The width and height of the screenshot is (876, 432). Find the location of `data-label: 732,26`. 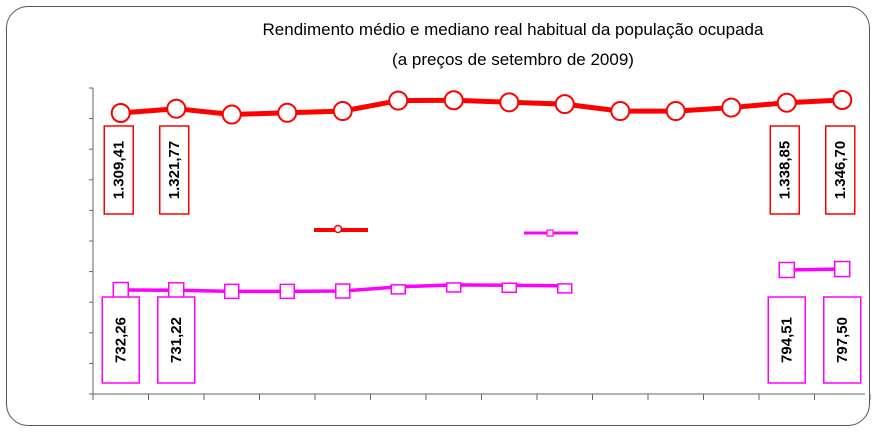

data-label: 732,26 is located at coordinates (120, 340).